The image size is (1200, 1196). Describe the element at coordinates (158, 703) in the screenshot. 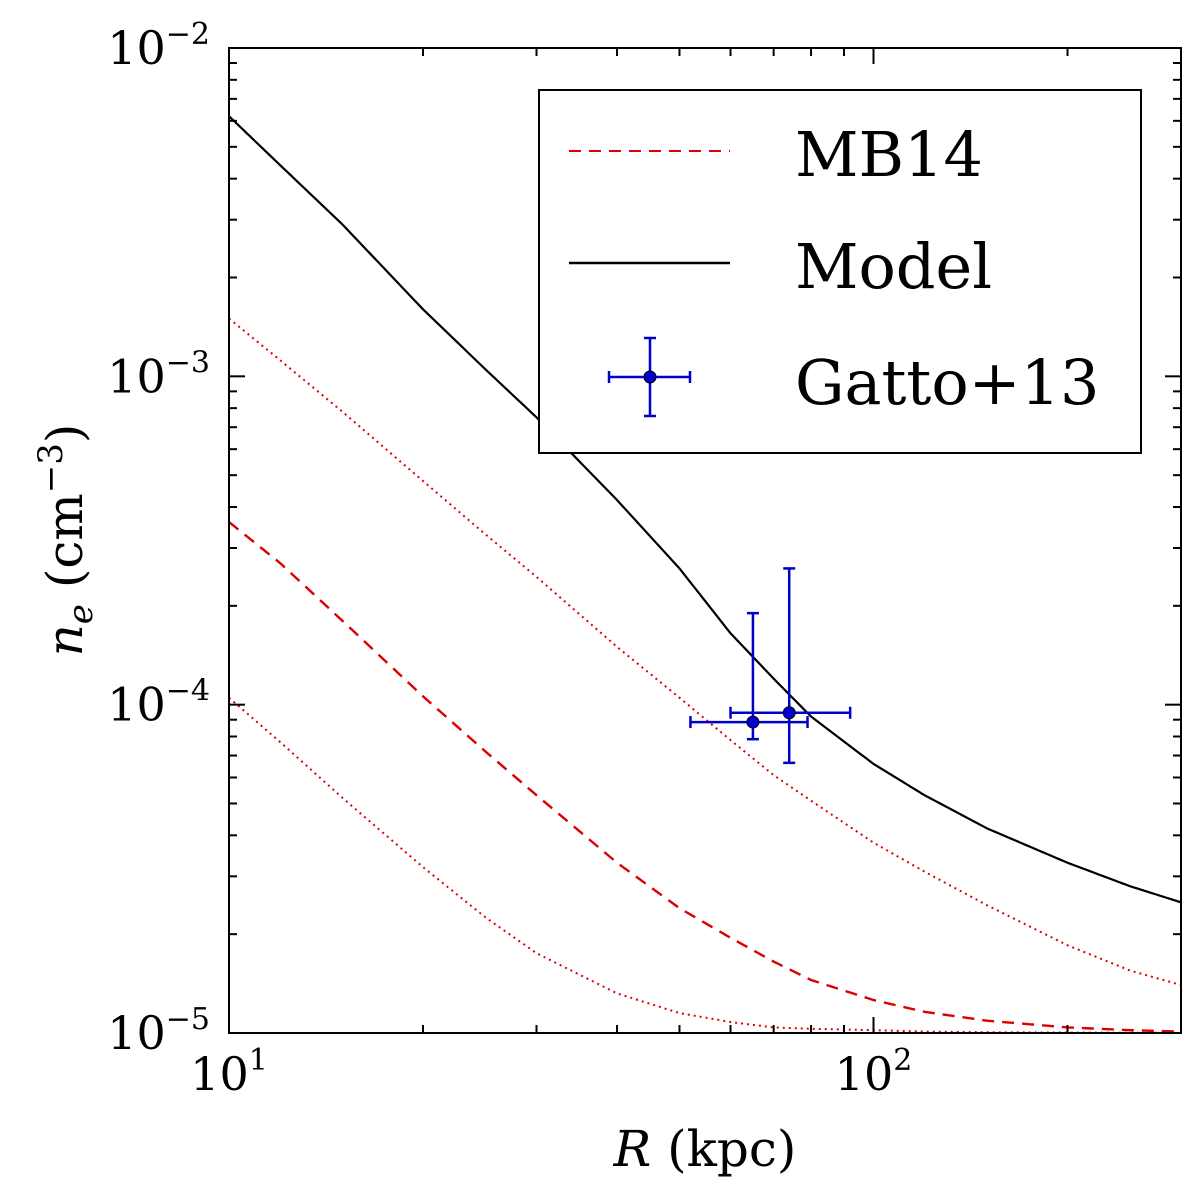

I see `y-tick-label-1: 10⁻⁴` at that location.